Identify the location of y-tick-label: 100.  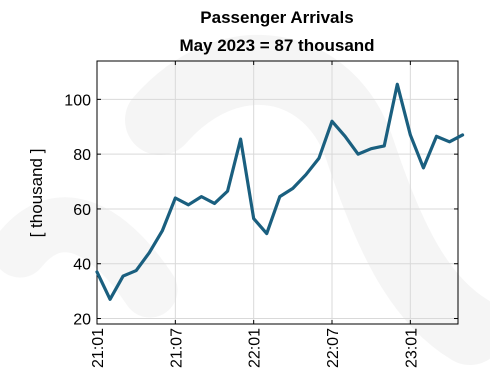
(77, 100).